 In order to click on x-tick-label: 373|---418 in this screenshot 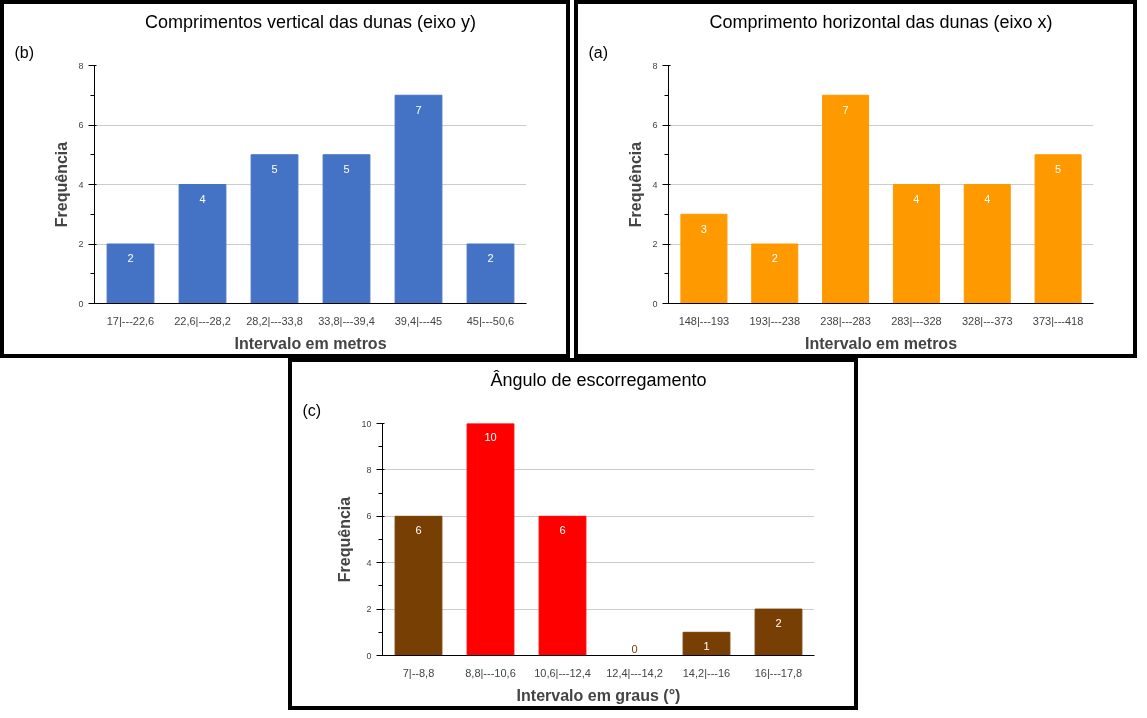, I will do `click(1058, 320)`.